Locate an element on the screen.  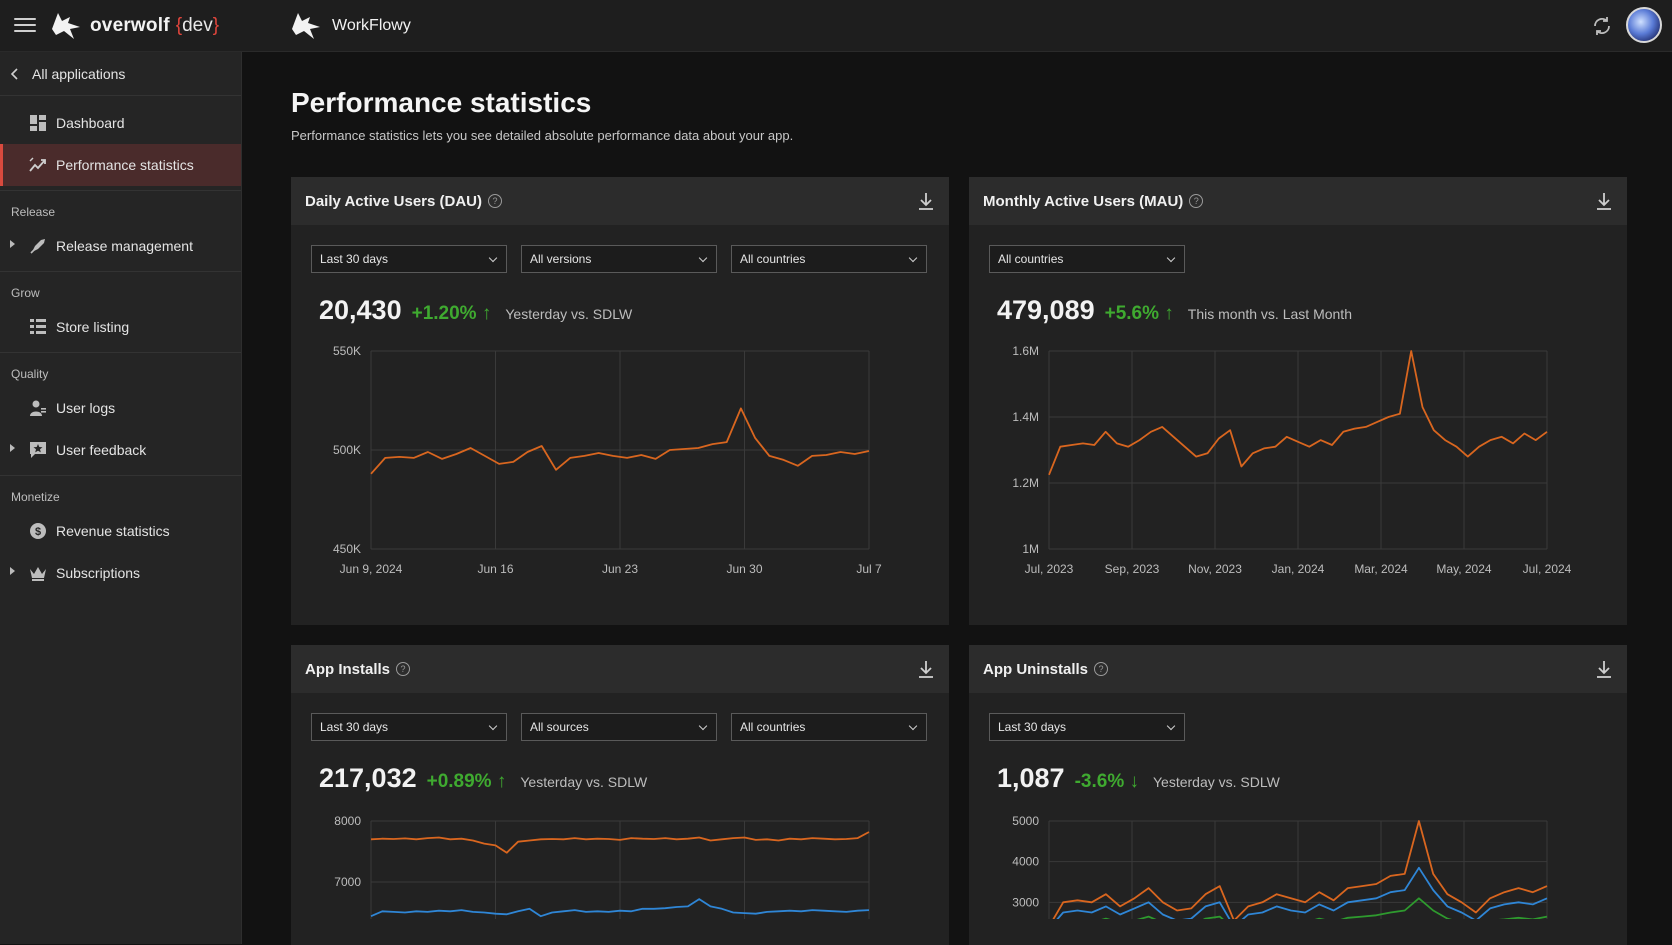
dashboard-icon is located at coordinates (38, 123).